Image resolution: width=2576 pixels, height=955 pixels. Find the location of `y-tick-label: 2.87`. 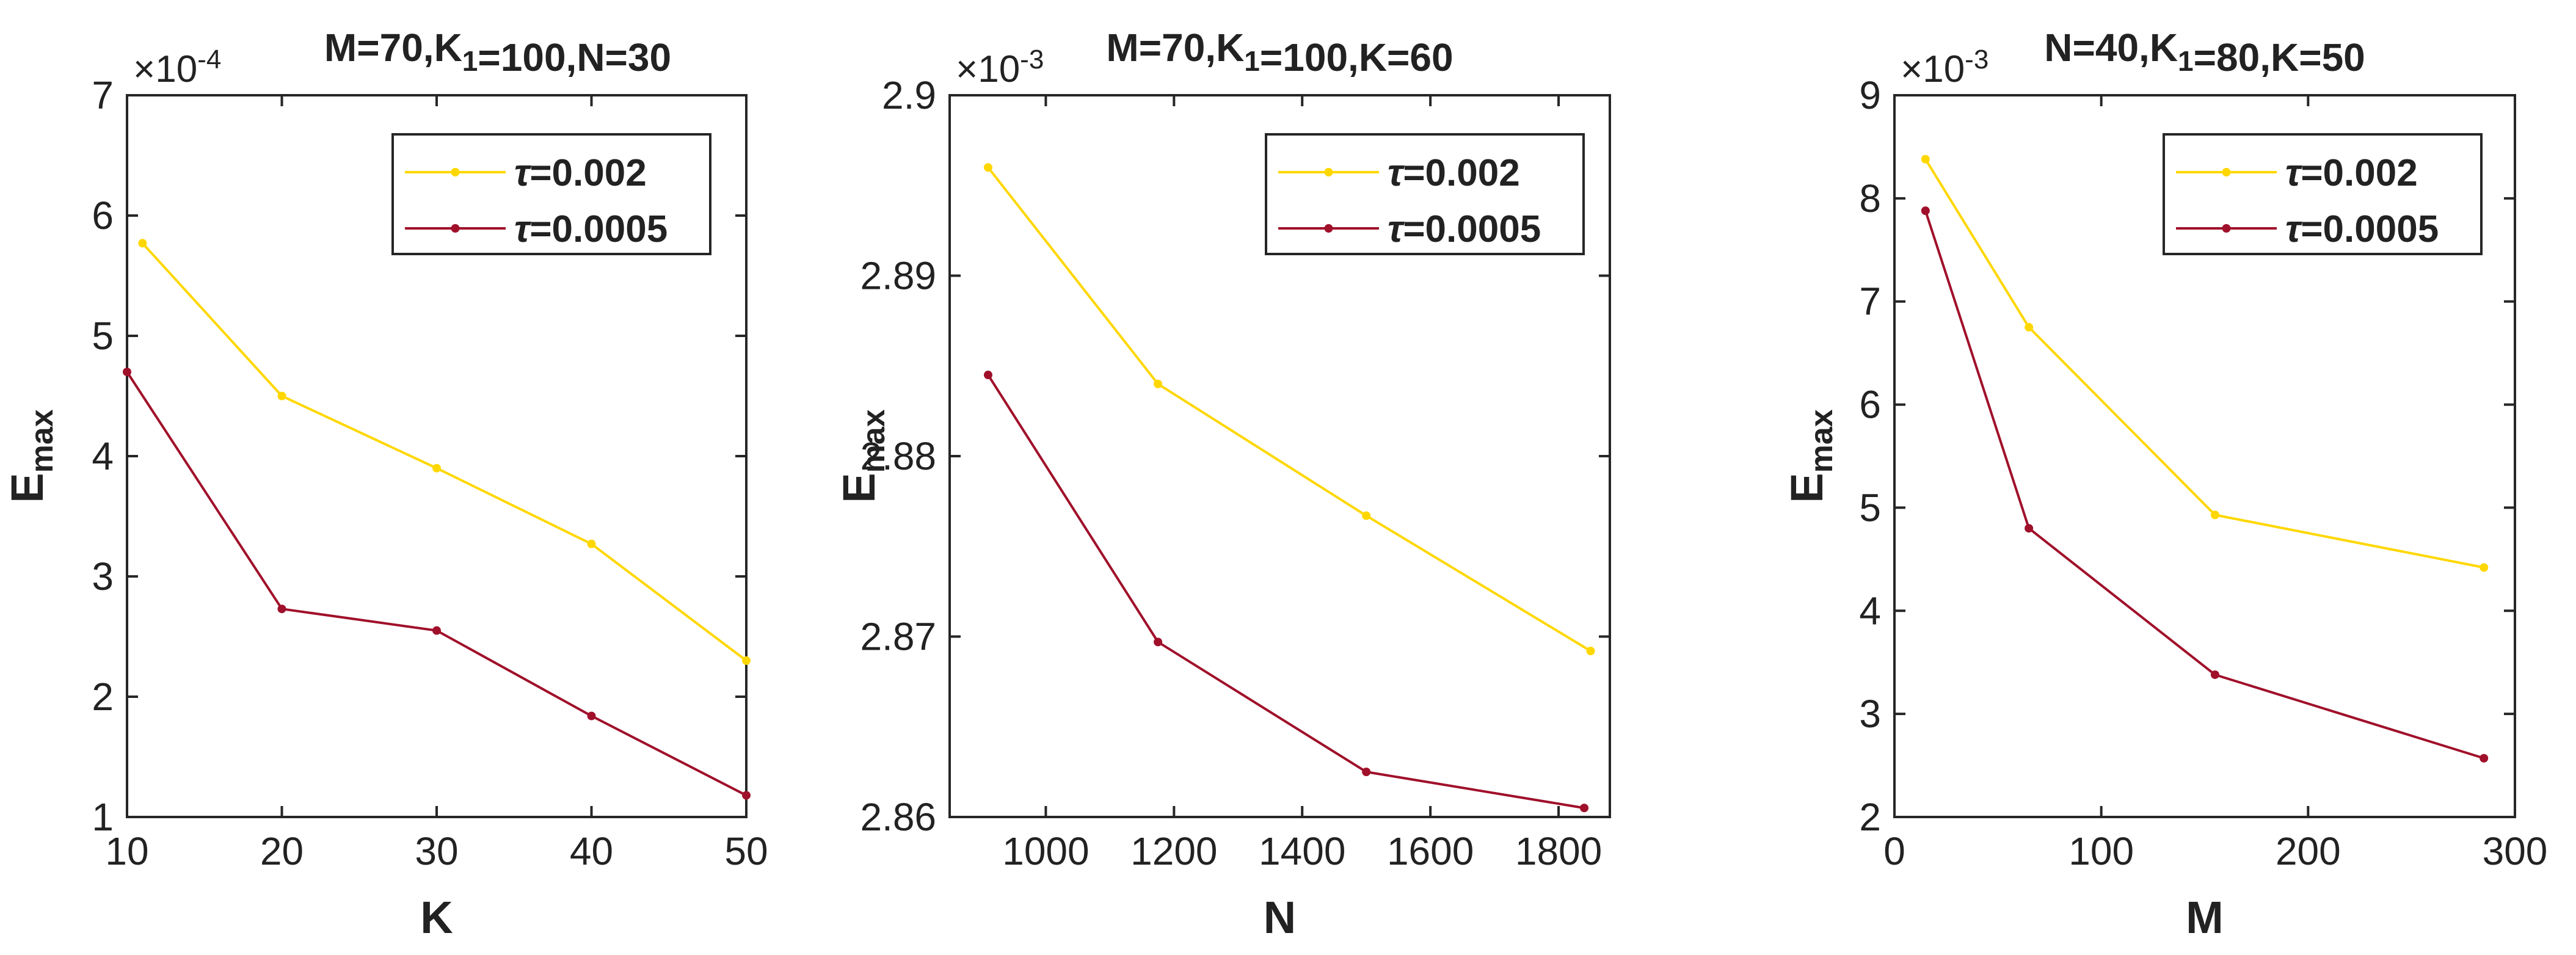

y-tick-label: 2.87 is located at coordinates (898, 637).